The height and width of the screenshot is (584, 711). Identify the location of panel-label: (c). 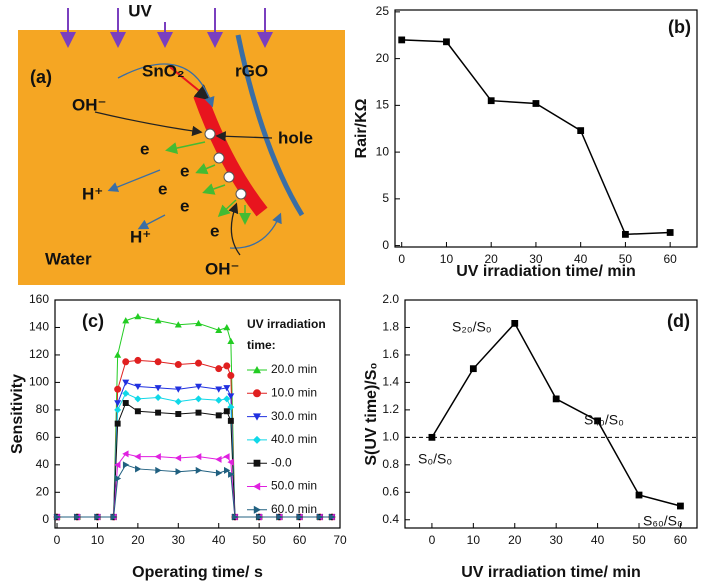
(93, 321).